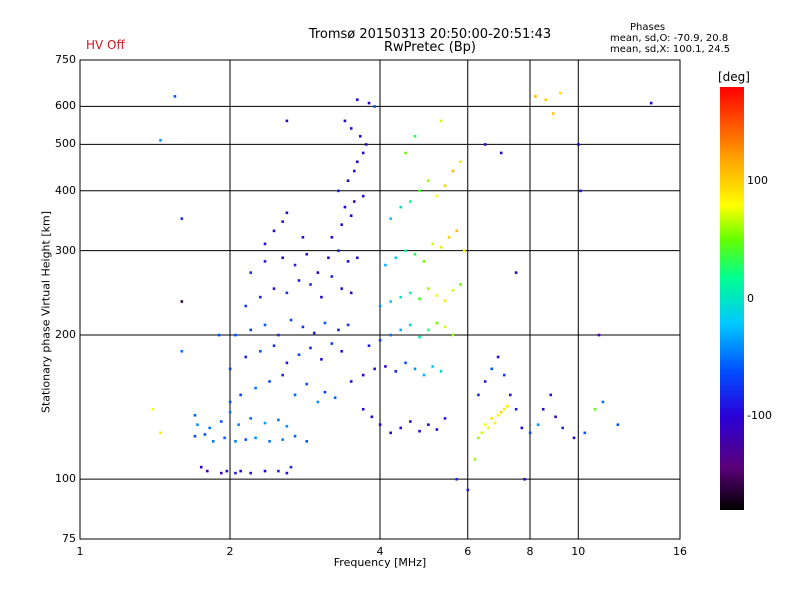 Image resolution: width=800 pixels, height=600 pixels. Describe the element at coordinates (468, 551) in the screenshot. I see `x-tick-label: 6` at that location.